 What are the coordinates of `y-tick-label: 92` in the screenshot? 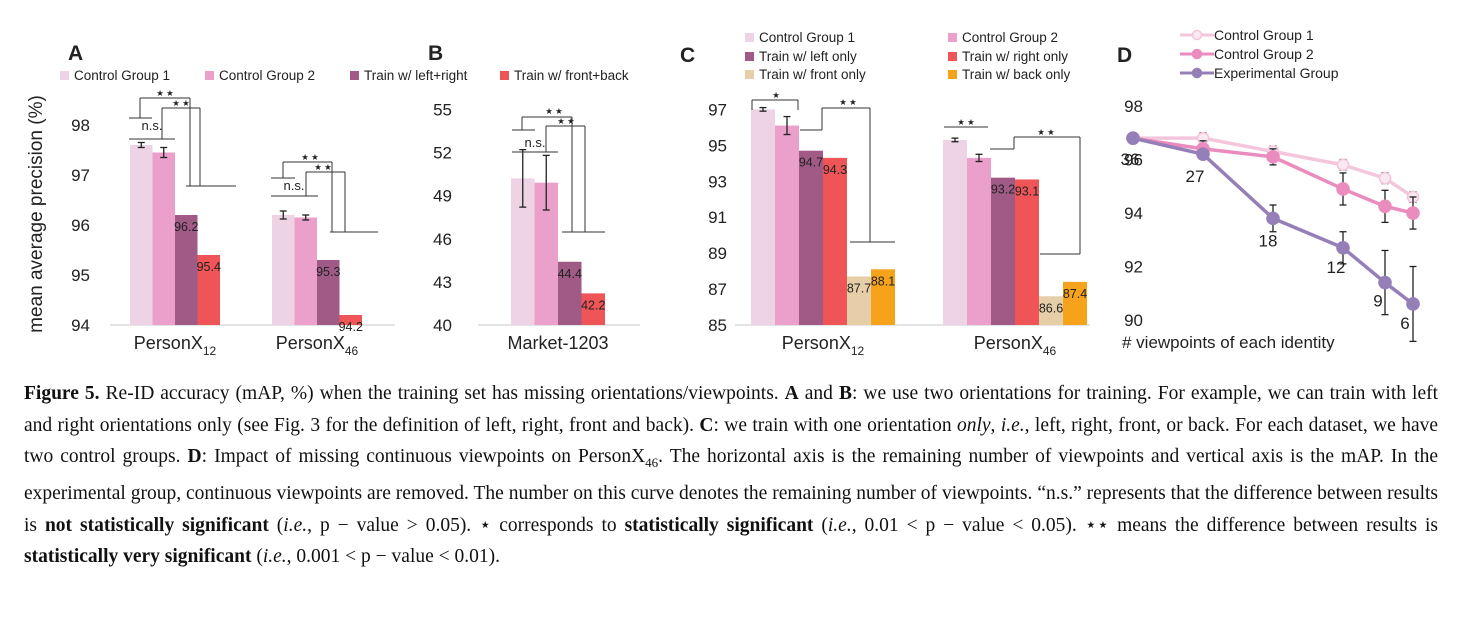 It's located at (1133, 267).